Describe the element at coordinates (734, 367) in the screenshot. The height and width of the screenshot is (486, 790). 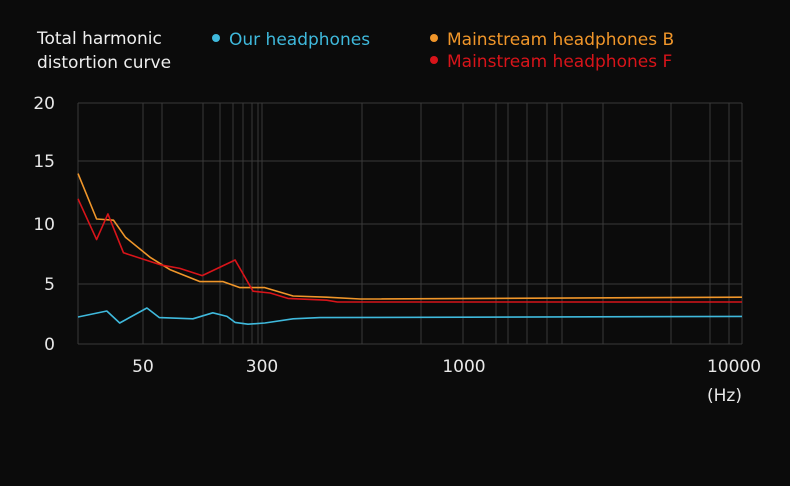
I see `x-tick-label: 10000` at that location.